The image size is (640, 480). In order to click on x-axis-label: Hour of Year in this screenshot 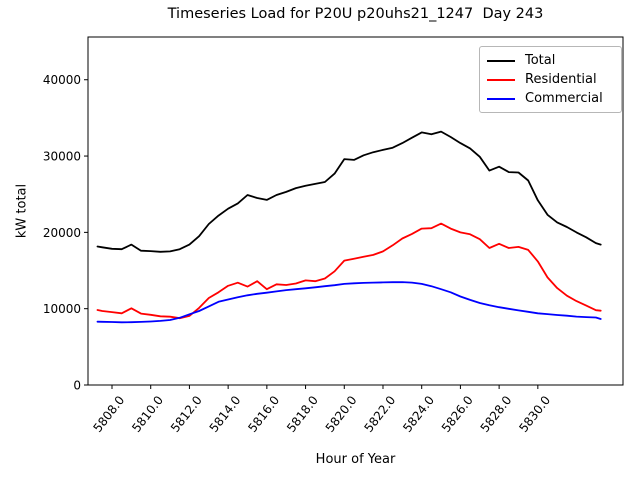, I will do `click(355, 459)`.